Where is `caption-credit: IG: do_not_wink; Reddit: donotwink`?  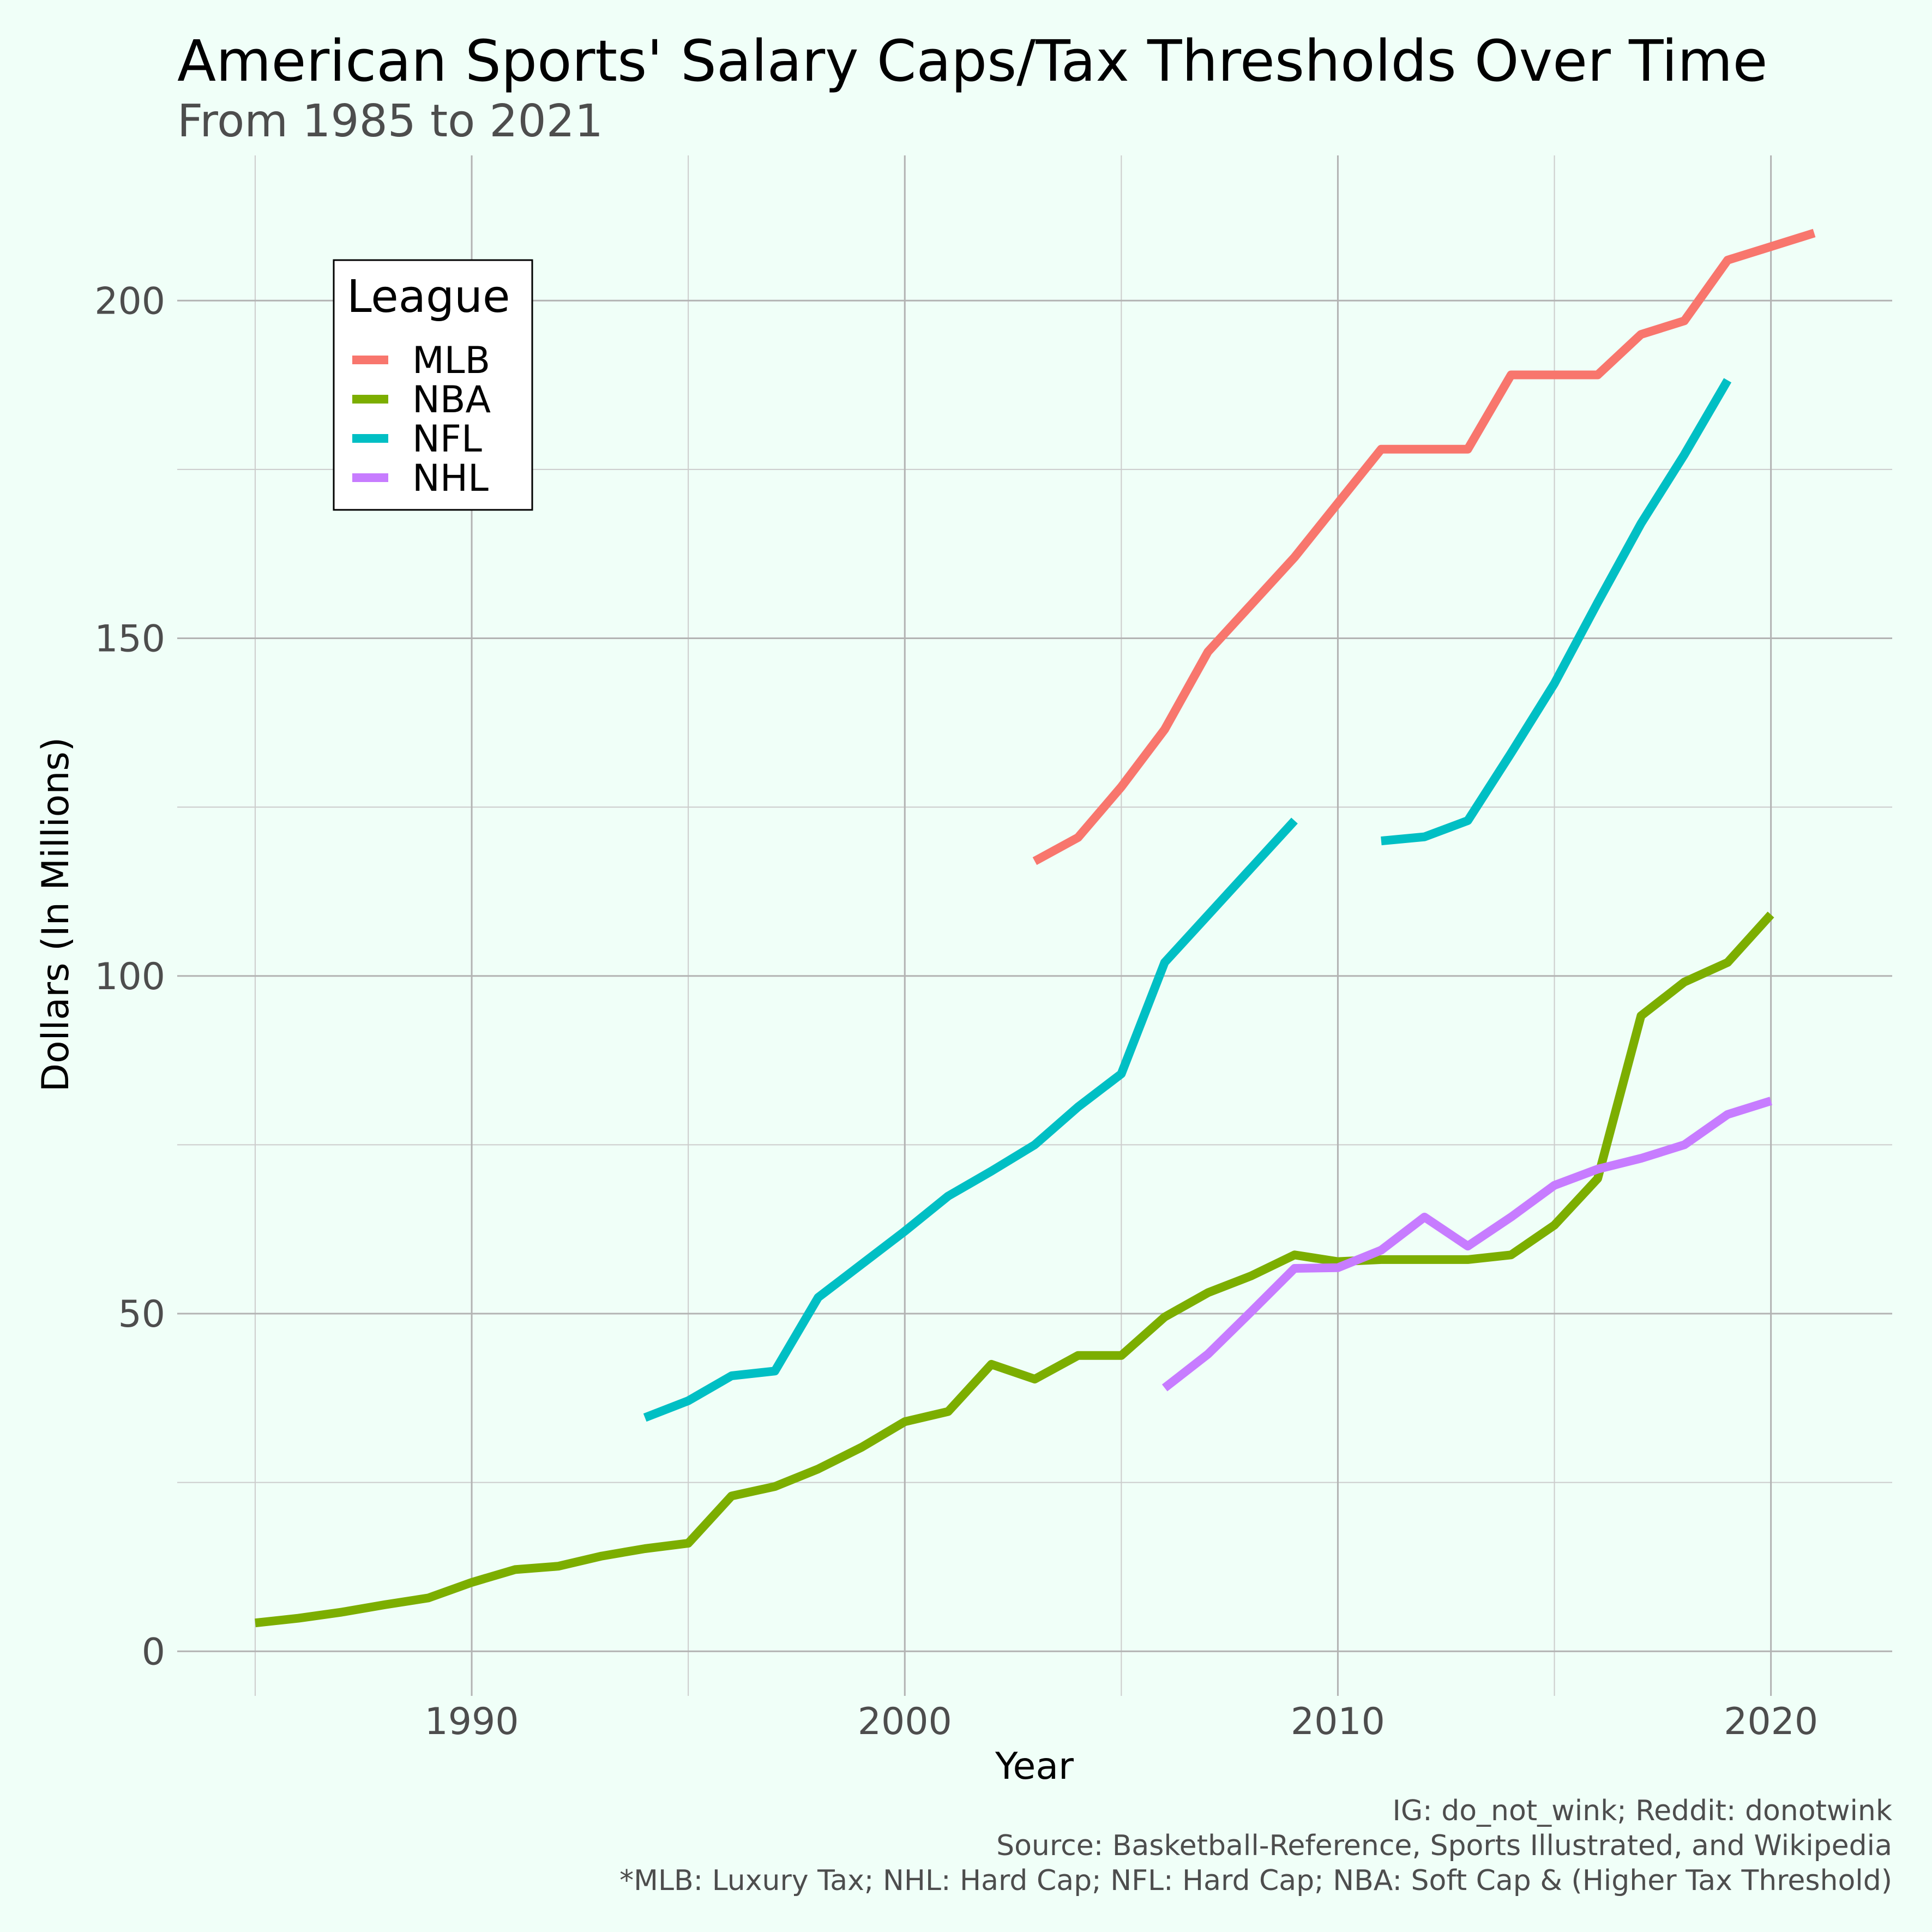 caption-credit: IG: do_not_wink; Reddit: donotwink is located at coordinates (1642, 1811).